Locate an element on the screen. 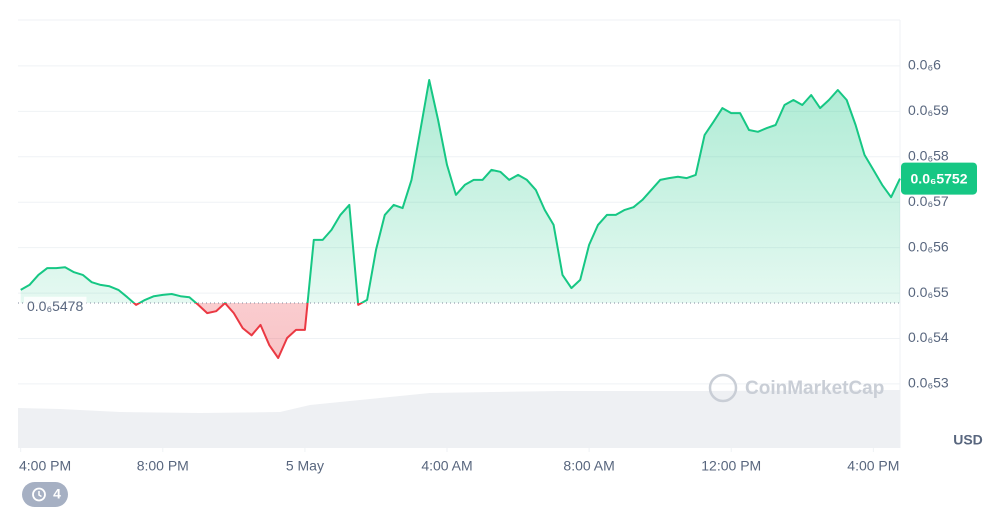 The width and height of the screenshot is (991, 514). area-down is located at coordinates (460, 330).